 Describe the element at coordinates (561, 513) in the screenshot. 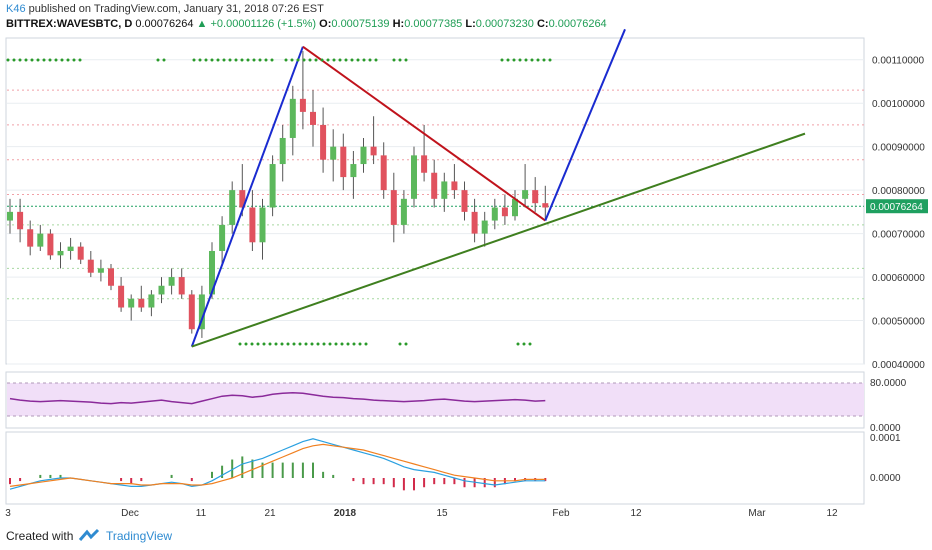

I see `x-tick-label: Feb` at that location.